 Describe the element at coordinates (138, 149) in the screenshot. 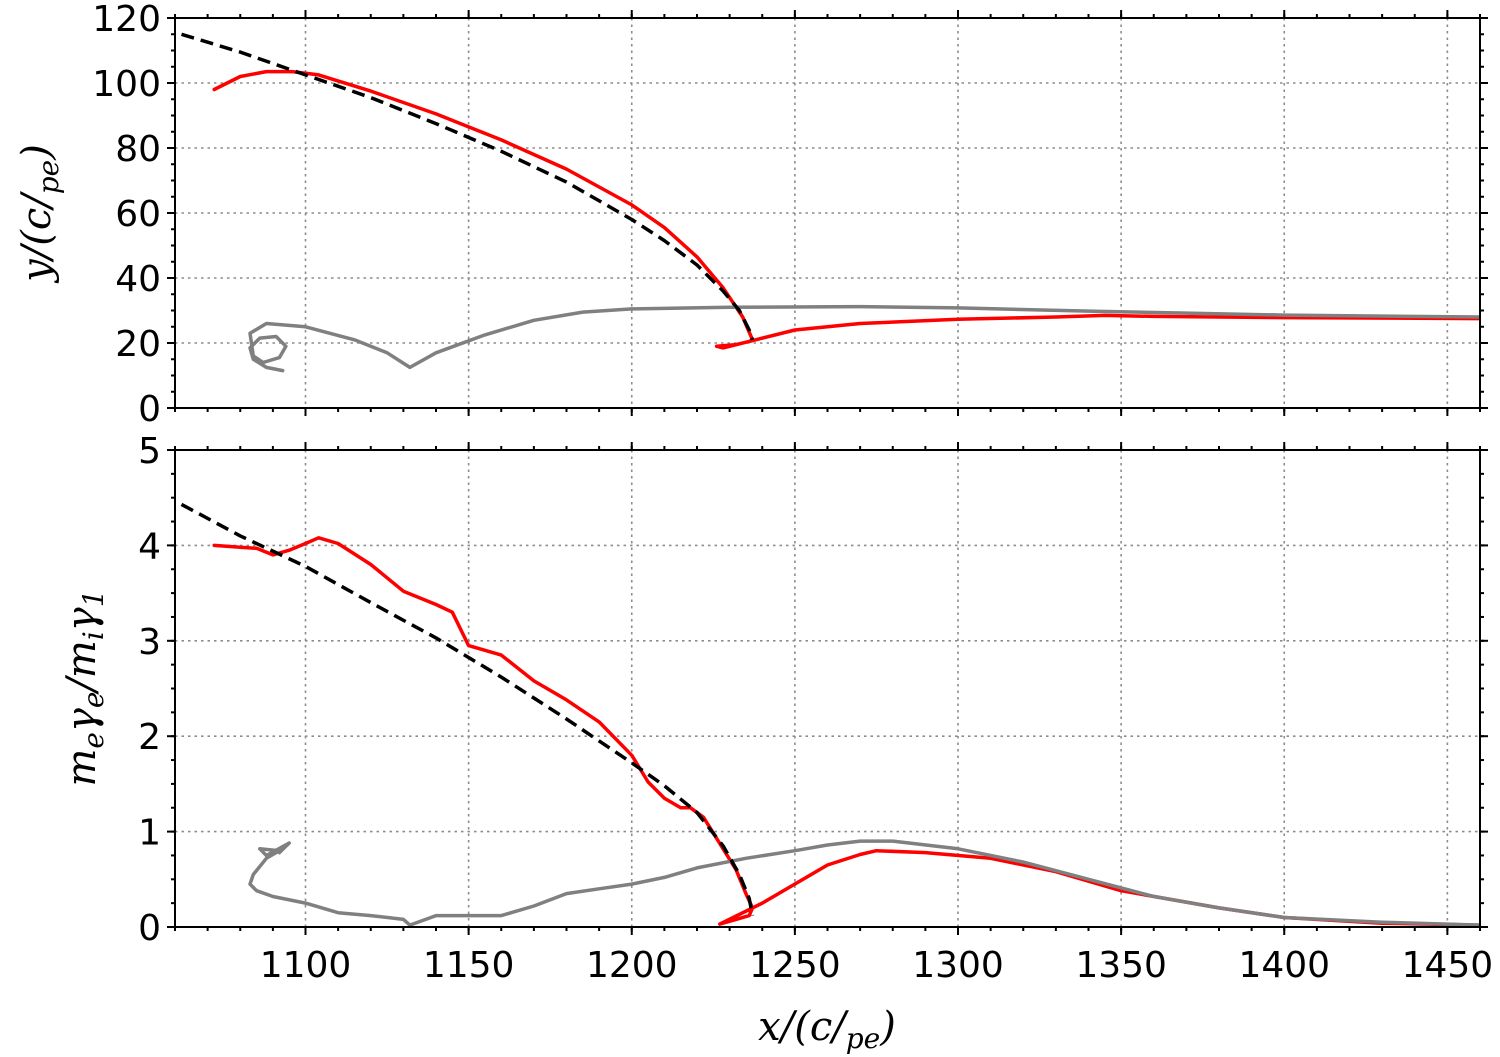

I see `y-tick-label: 80` at that location.